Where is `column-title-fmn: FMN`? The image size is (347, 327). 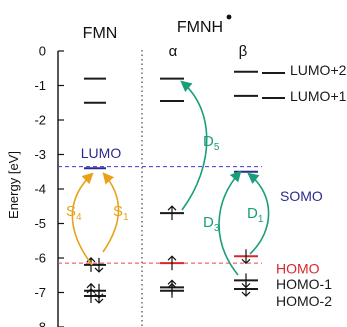
column-title-fmn: FMN is located at coordinates (100, 33).